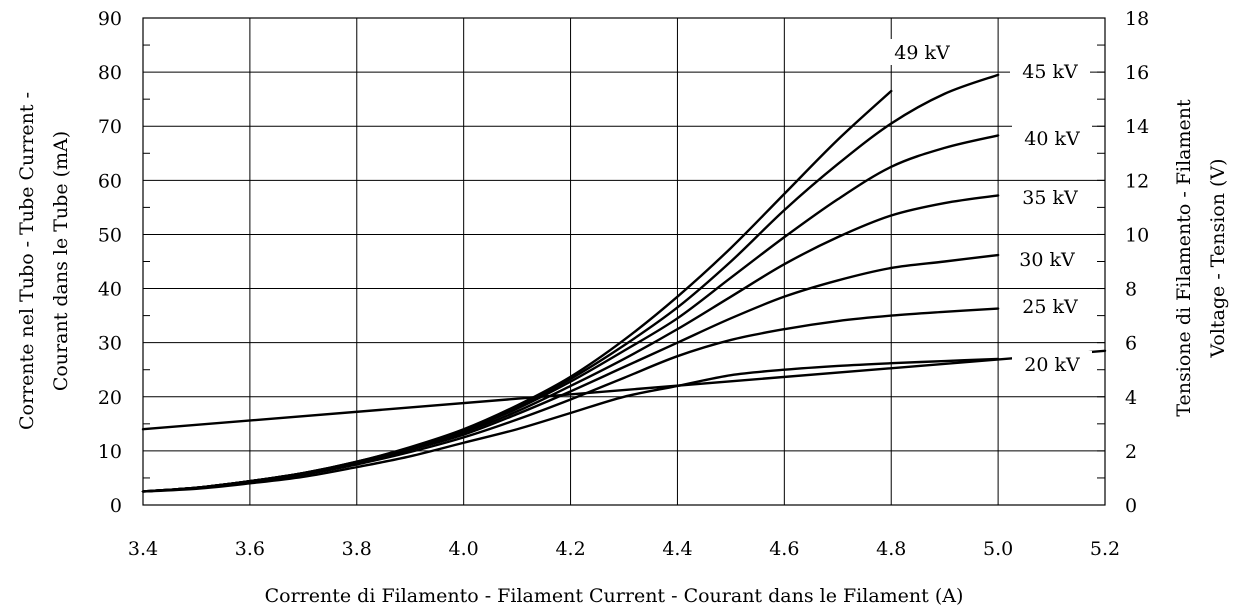 Image resolution: width=1242 pixels, height=612 pixels. I want to click on y-tick-label-right: 2, so click(1131, 452).